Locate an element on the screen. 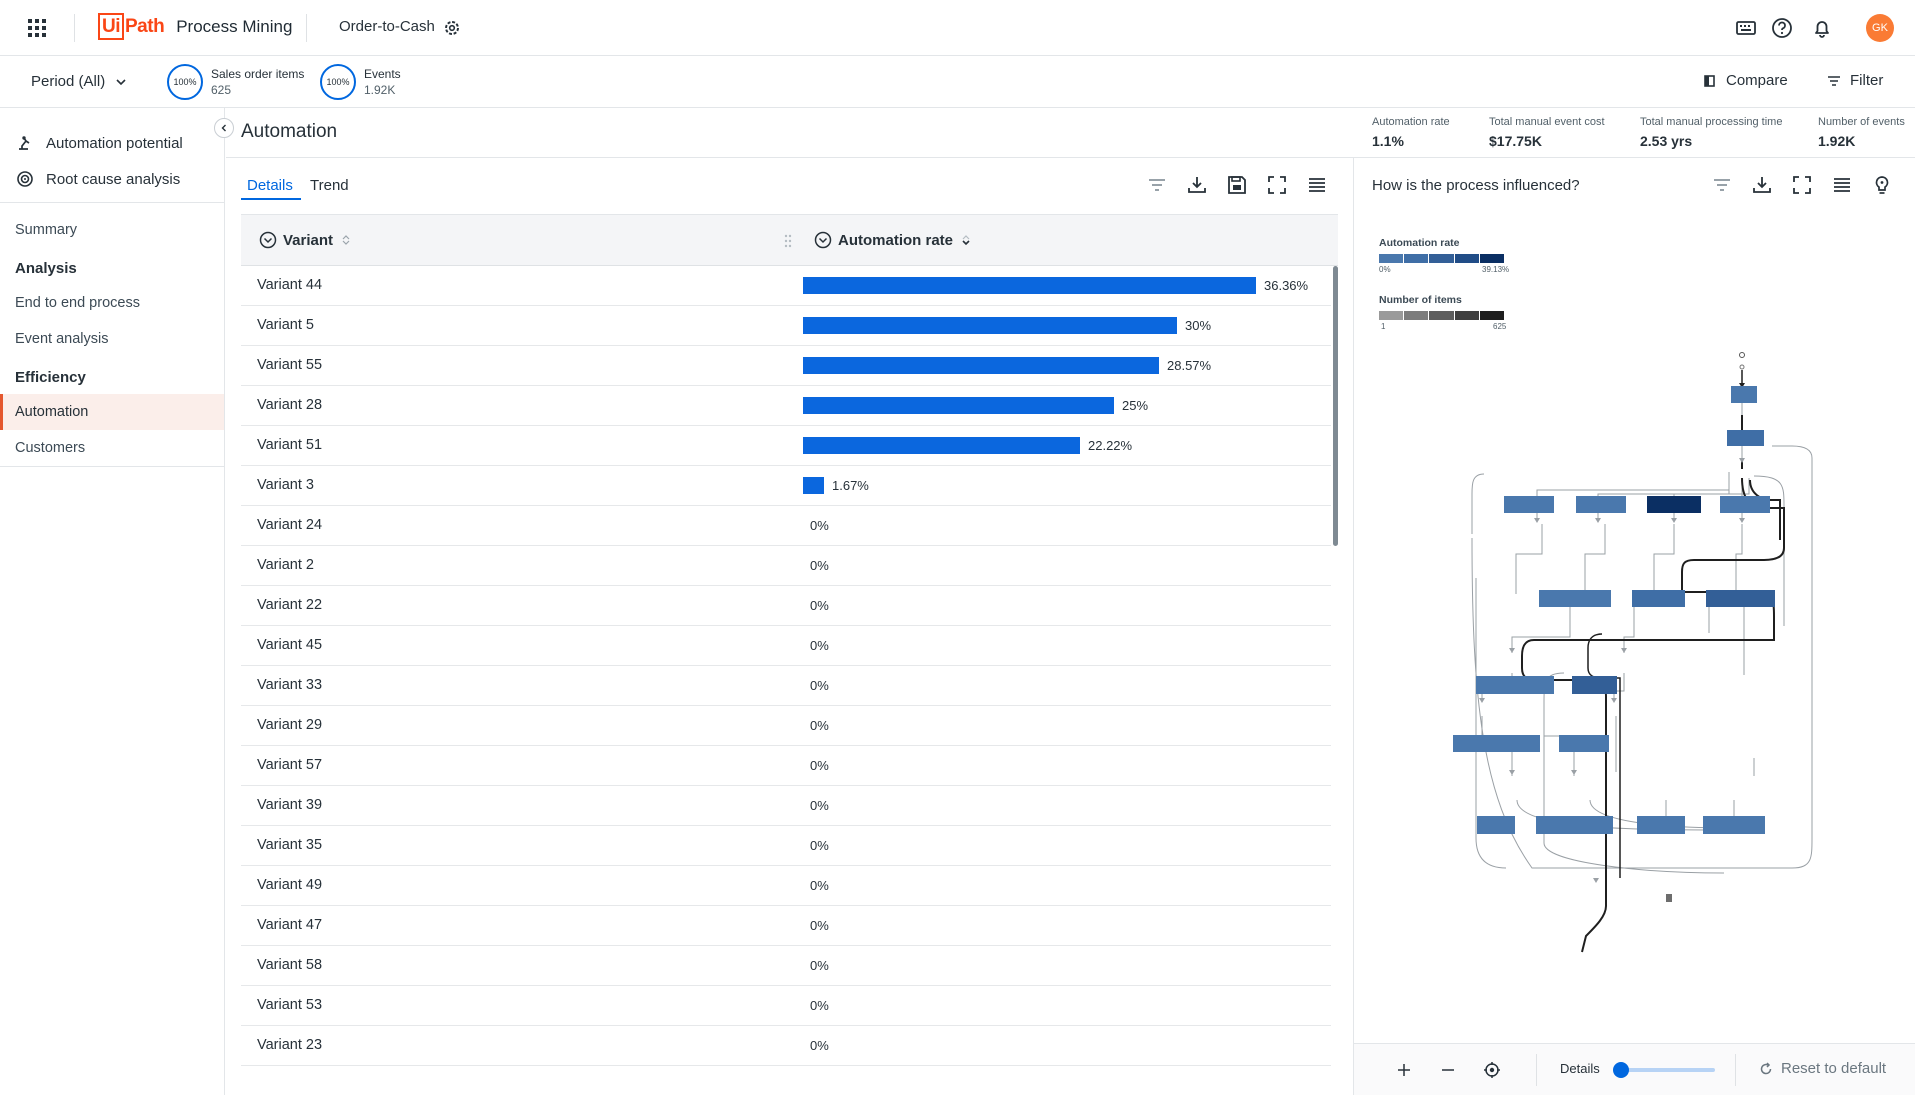  kpi-value: 625 is located at coordinates (221, 90).